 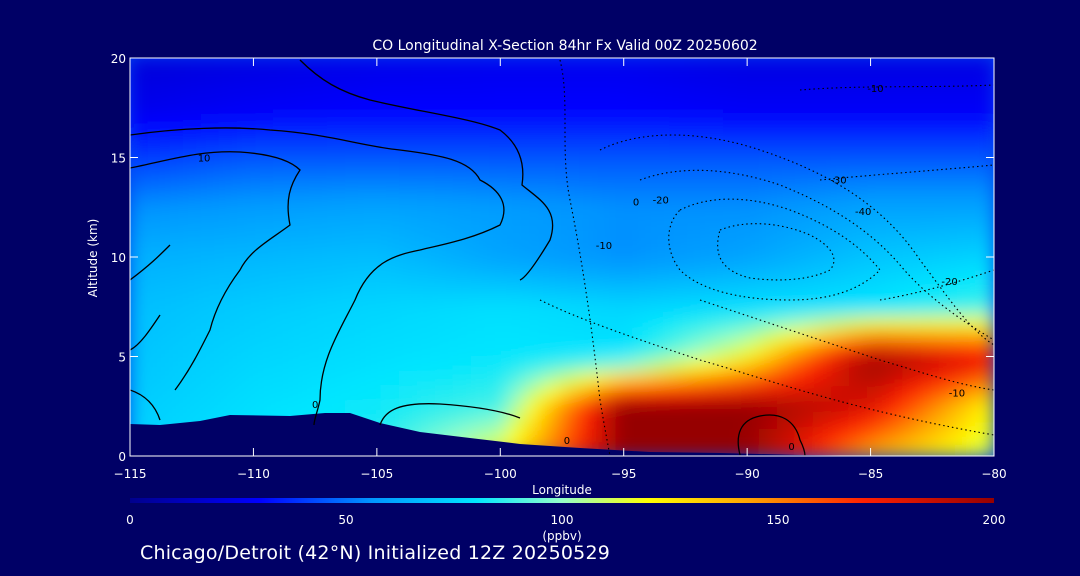 What do you see at coordinates (122, 358) in the screenshot?
I see `y-tick-label: 5` at bounding box center [122, 358].